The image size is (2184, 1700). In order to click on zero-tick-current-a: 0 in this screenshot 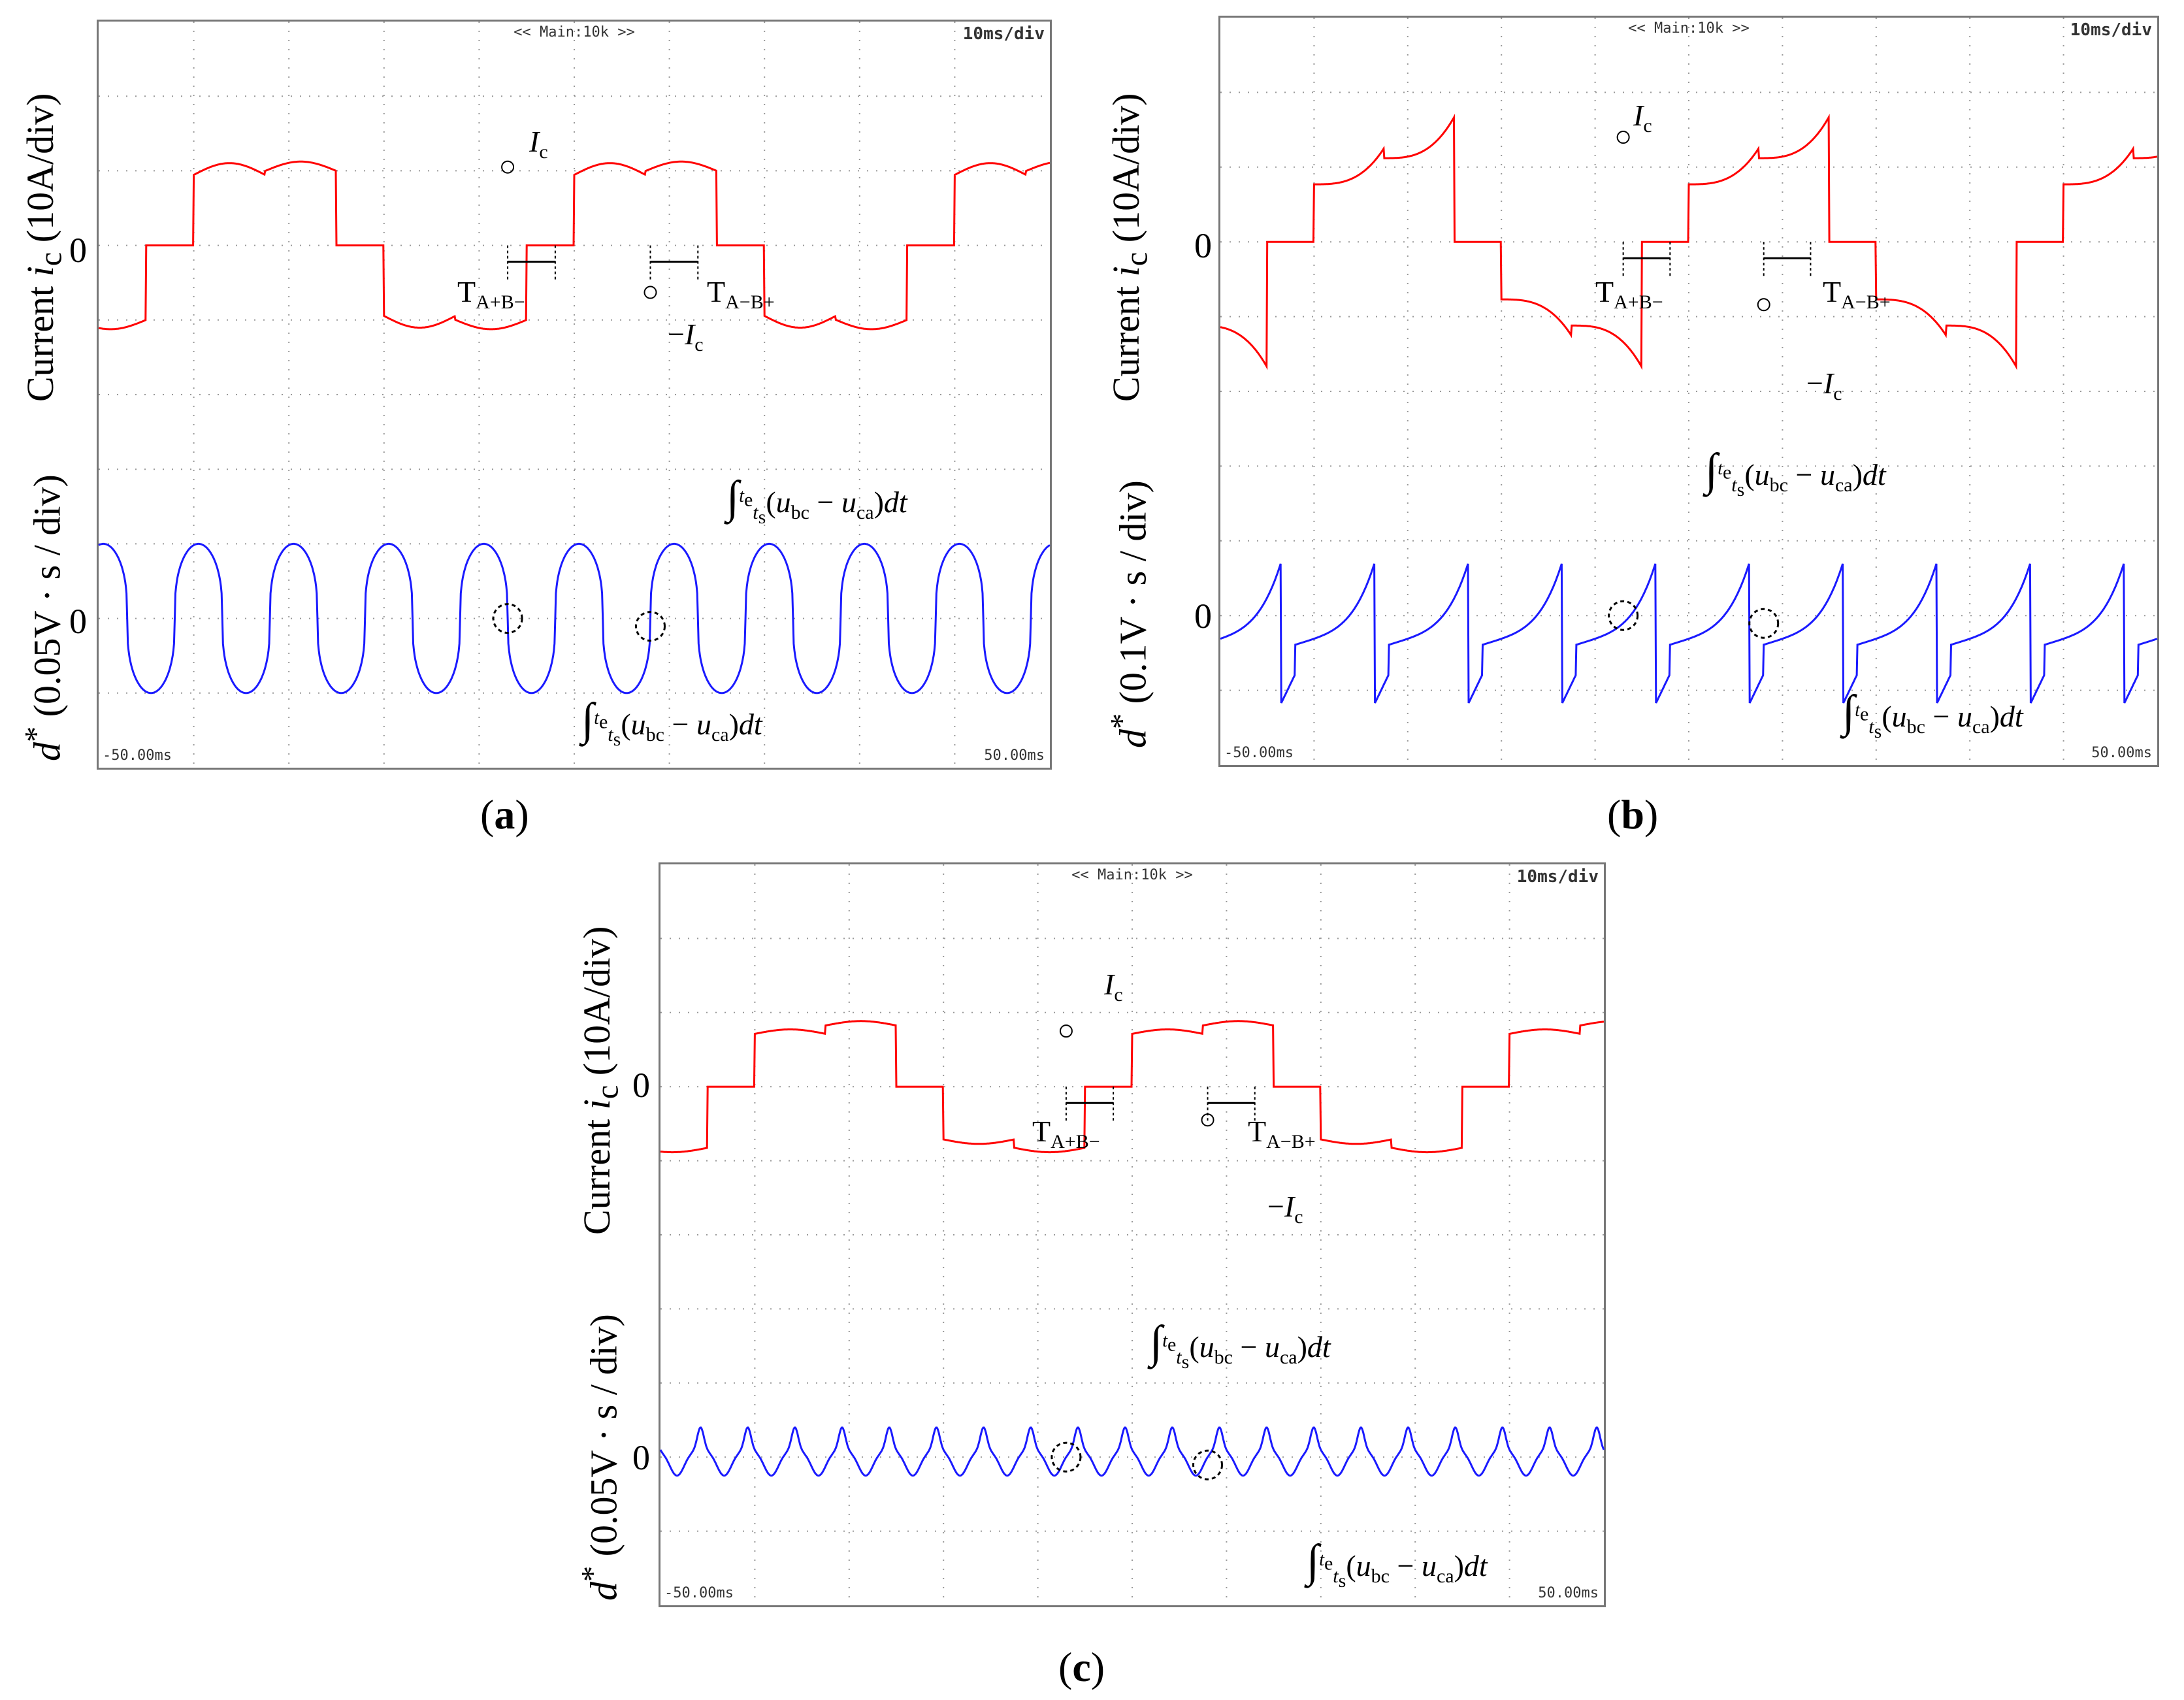, I will do `click(78, 250)`.